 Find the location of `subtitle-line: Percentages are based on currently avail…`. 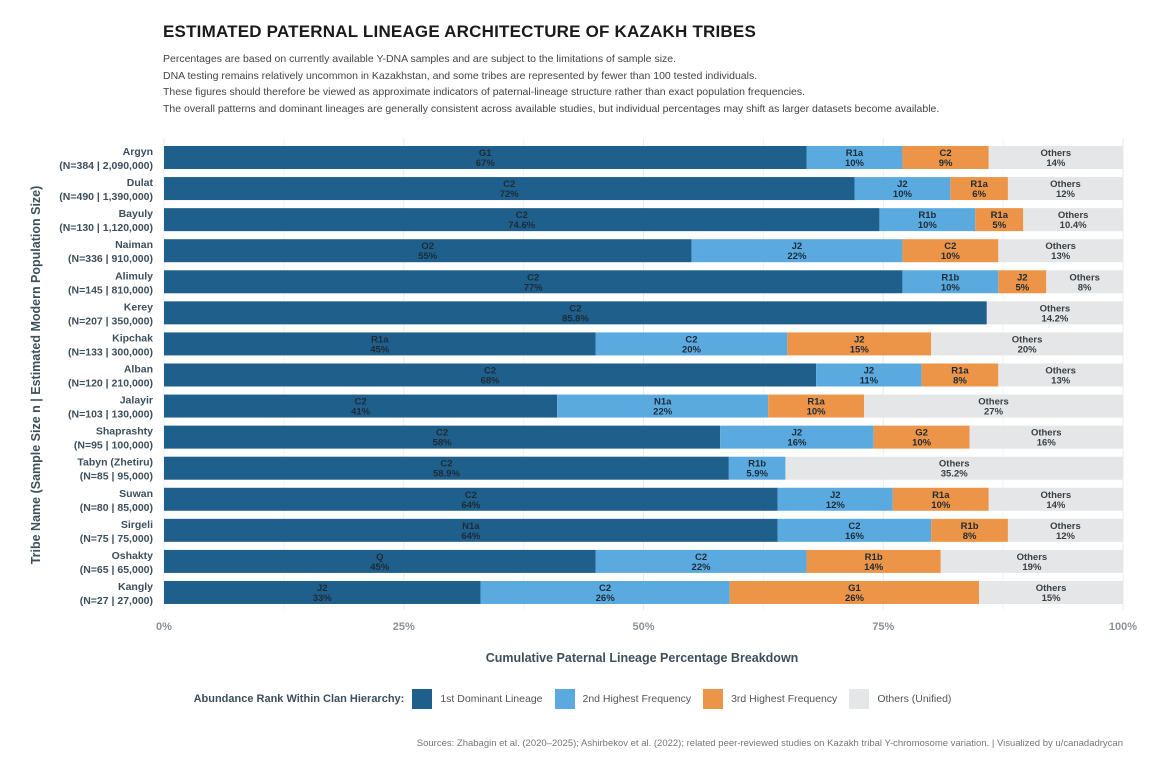

subtitle-line: Percentages are based on currently avail… is located at coordinates (420, 59).